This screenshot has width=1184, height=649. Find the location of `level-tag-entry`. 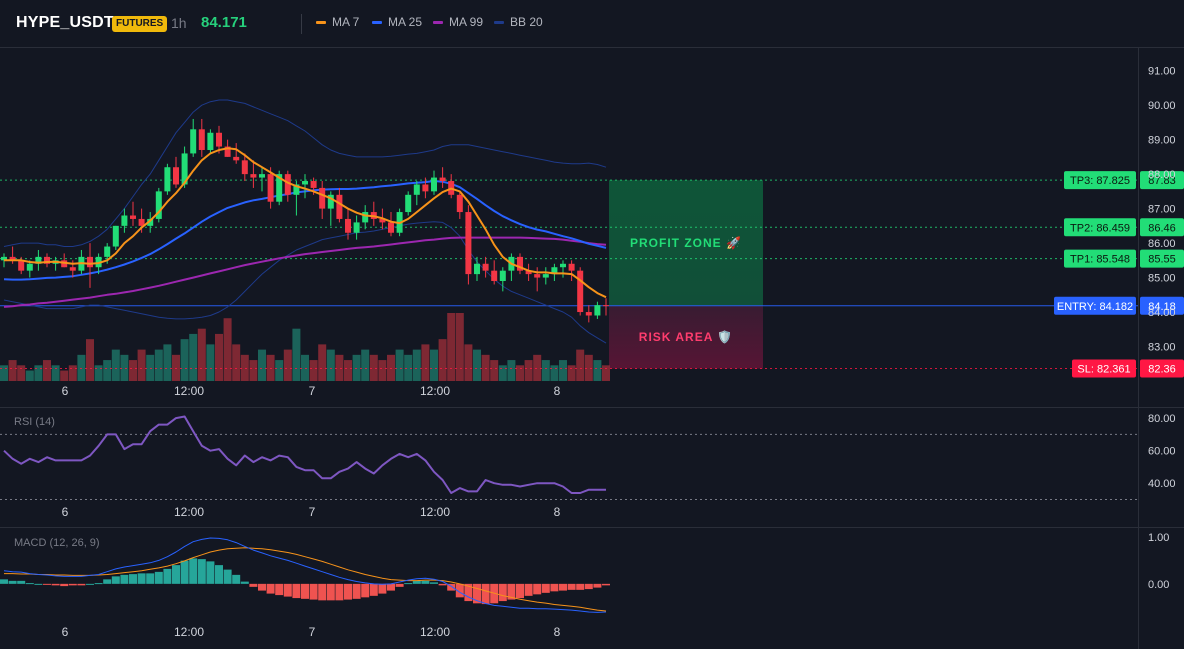

level-tag-entry is located at coordinates (1095, 305).